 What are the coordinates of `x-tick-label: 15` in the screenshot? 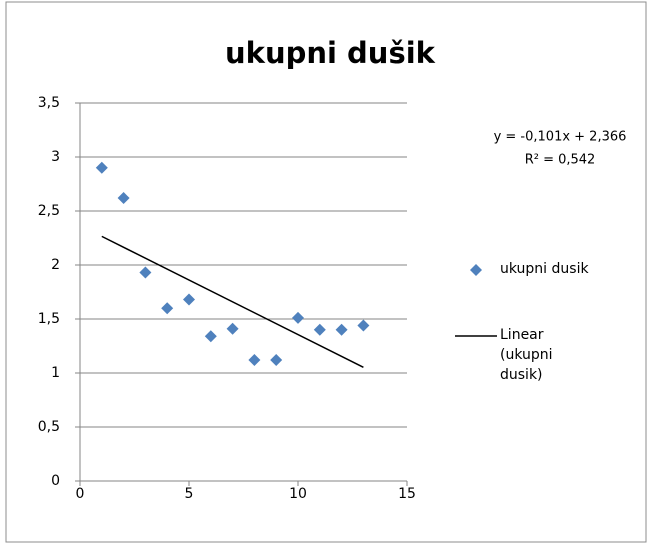 It's located at (407, 494).